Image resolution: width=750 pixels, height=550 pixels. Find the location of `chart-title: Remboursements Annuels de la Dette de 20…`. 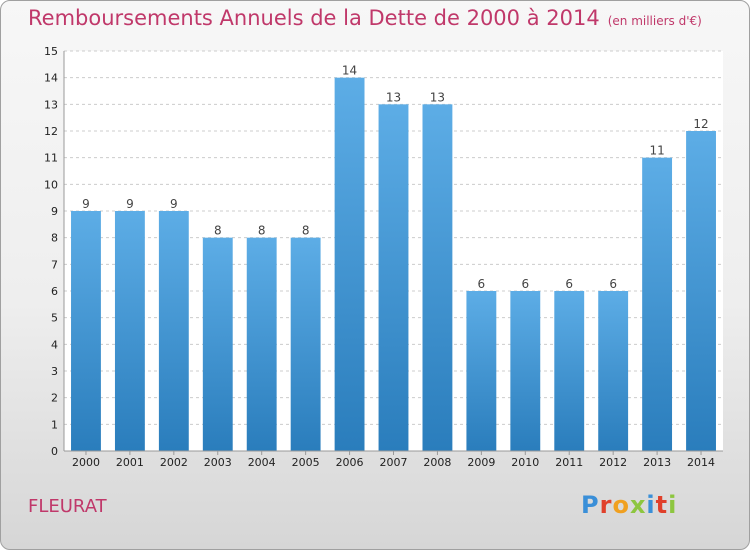

chart-title: Remboursements Annuels de la Dette de 20… is located at coordinates (365, 18).